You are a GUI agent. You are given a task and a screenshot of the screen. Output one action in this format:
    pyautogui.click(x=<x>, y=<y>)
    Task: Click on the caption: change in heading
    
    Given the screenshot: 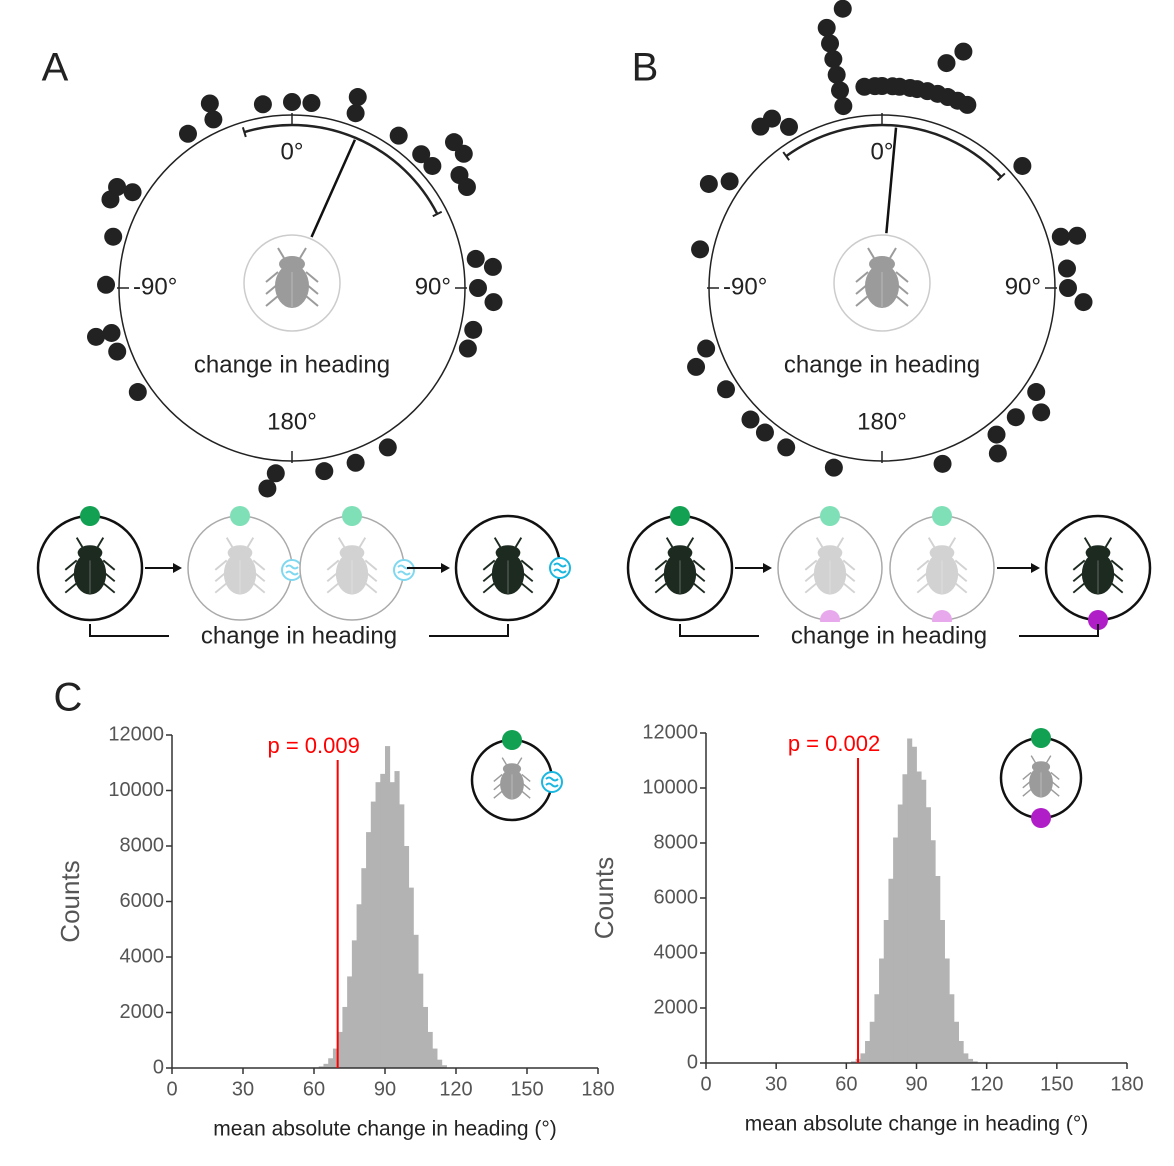 What is the action you would take?
    pyautogui.click(x=882, y=364)
    